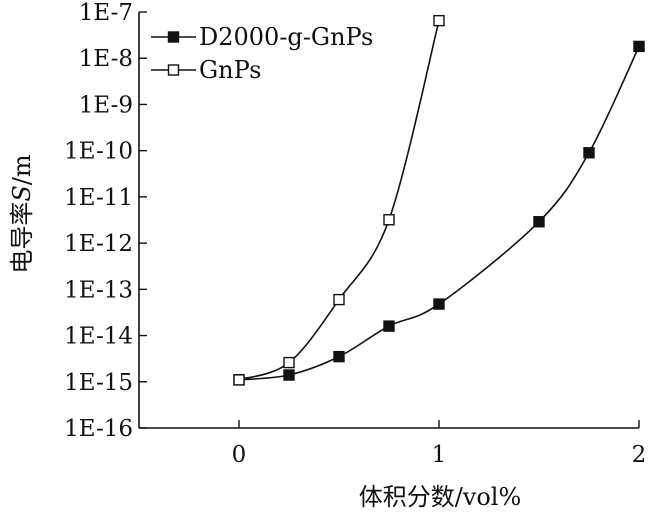 The image size is (650, 515). I want to click on legend-label: GnPs, so click(230, 70).